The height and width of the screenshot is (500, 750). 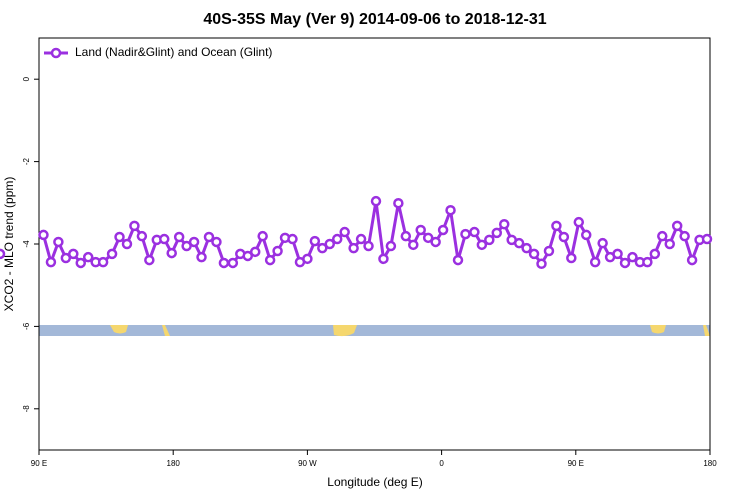 I want to click on x-tick-label: 90 W, so click(x=307, y=463).